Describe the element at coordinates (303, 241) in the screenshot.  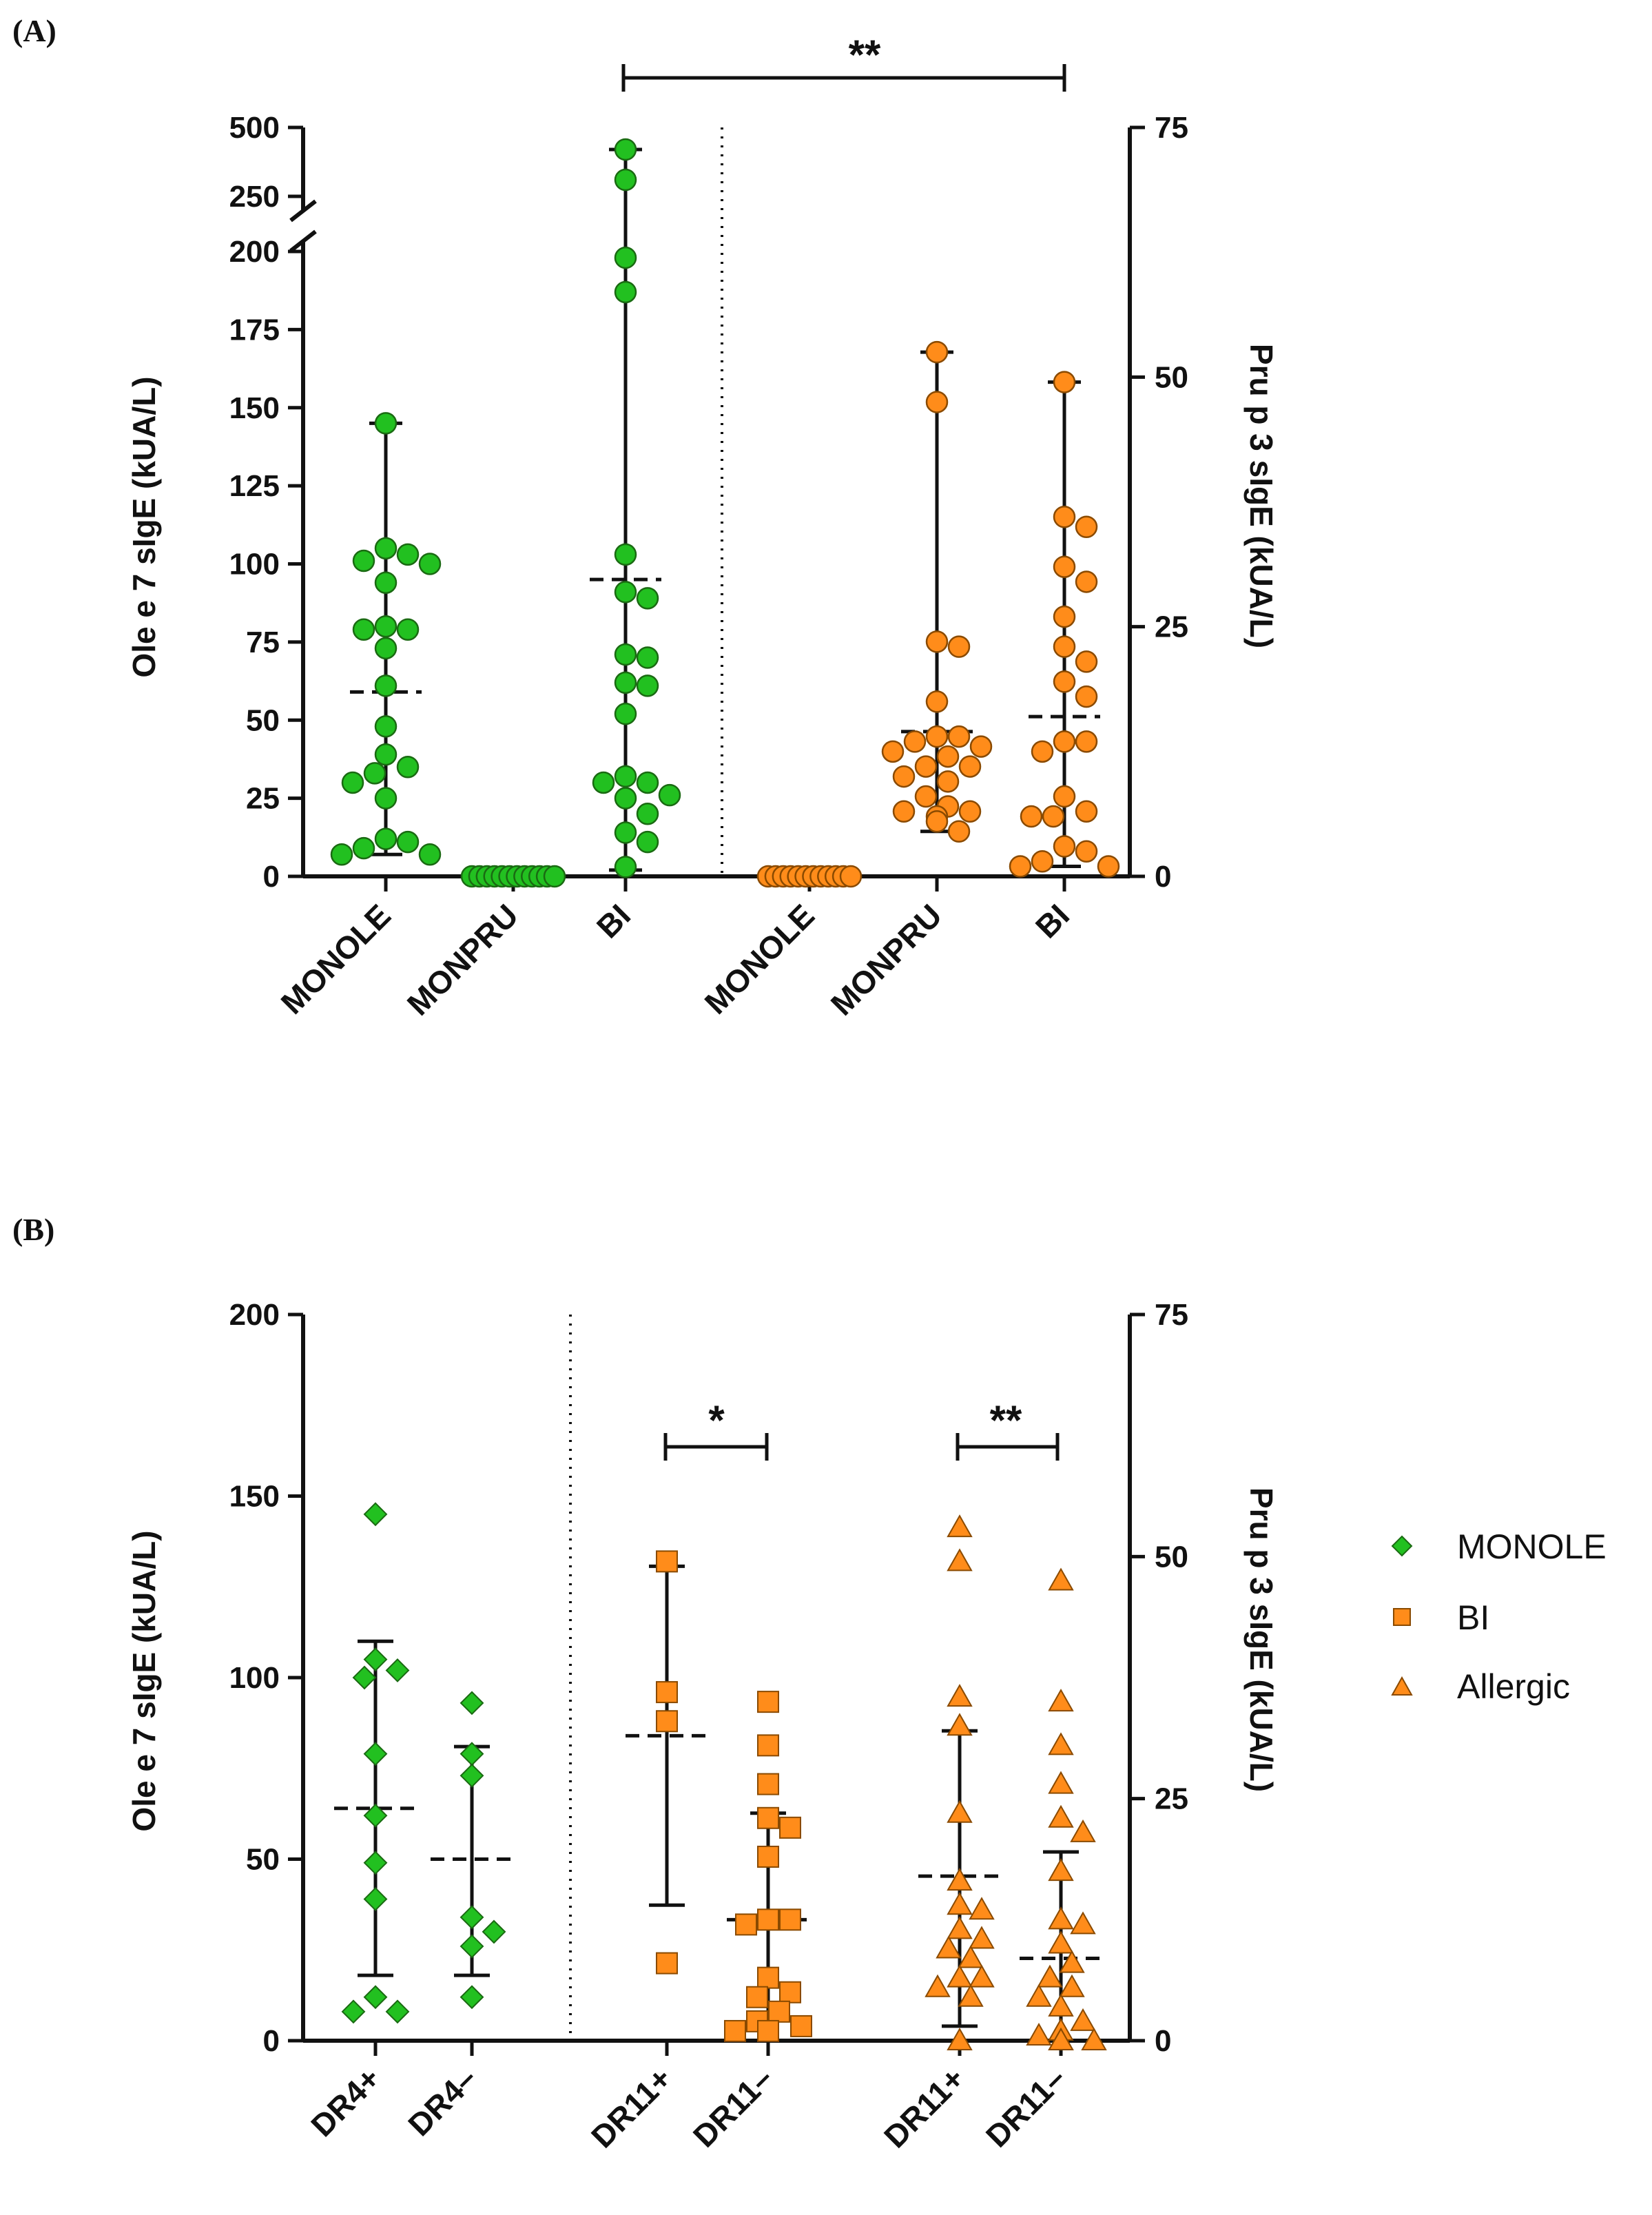
I see `axis-break-mark` at that location.